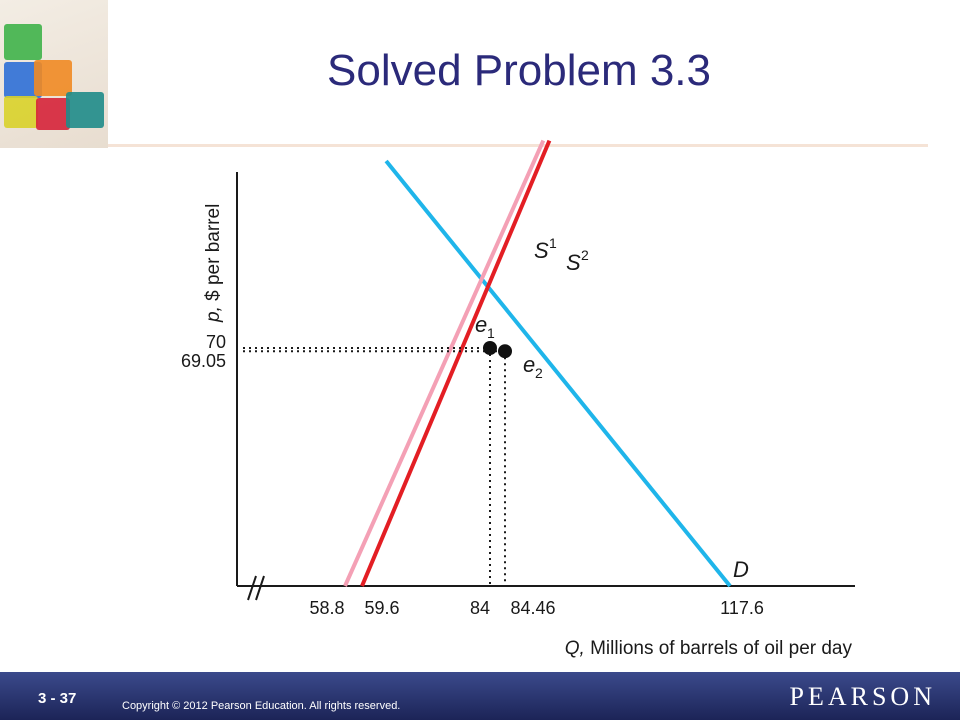 This screenshot has height=720, width=960. Describe the element at coordinates (203, 361) in the screenshot. I see `y-tick-label: 69.05` at that location.